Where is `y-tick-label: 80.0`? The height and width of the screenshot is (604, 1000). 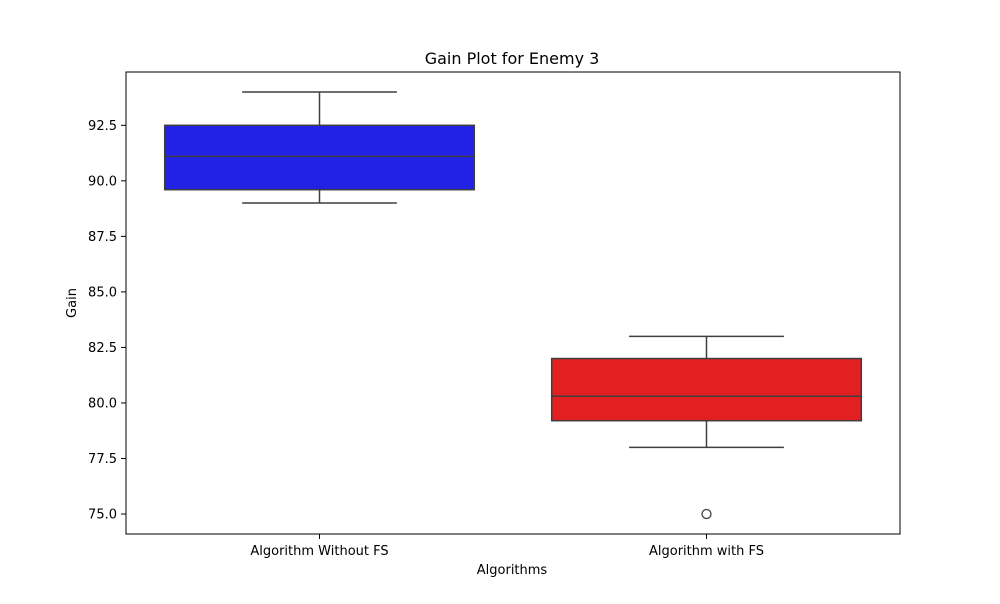
y-tick-label: 80.0 is located at coordinates (102, 403).